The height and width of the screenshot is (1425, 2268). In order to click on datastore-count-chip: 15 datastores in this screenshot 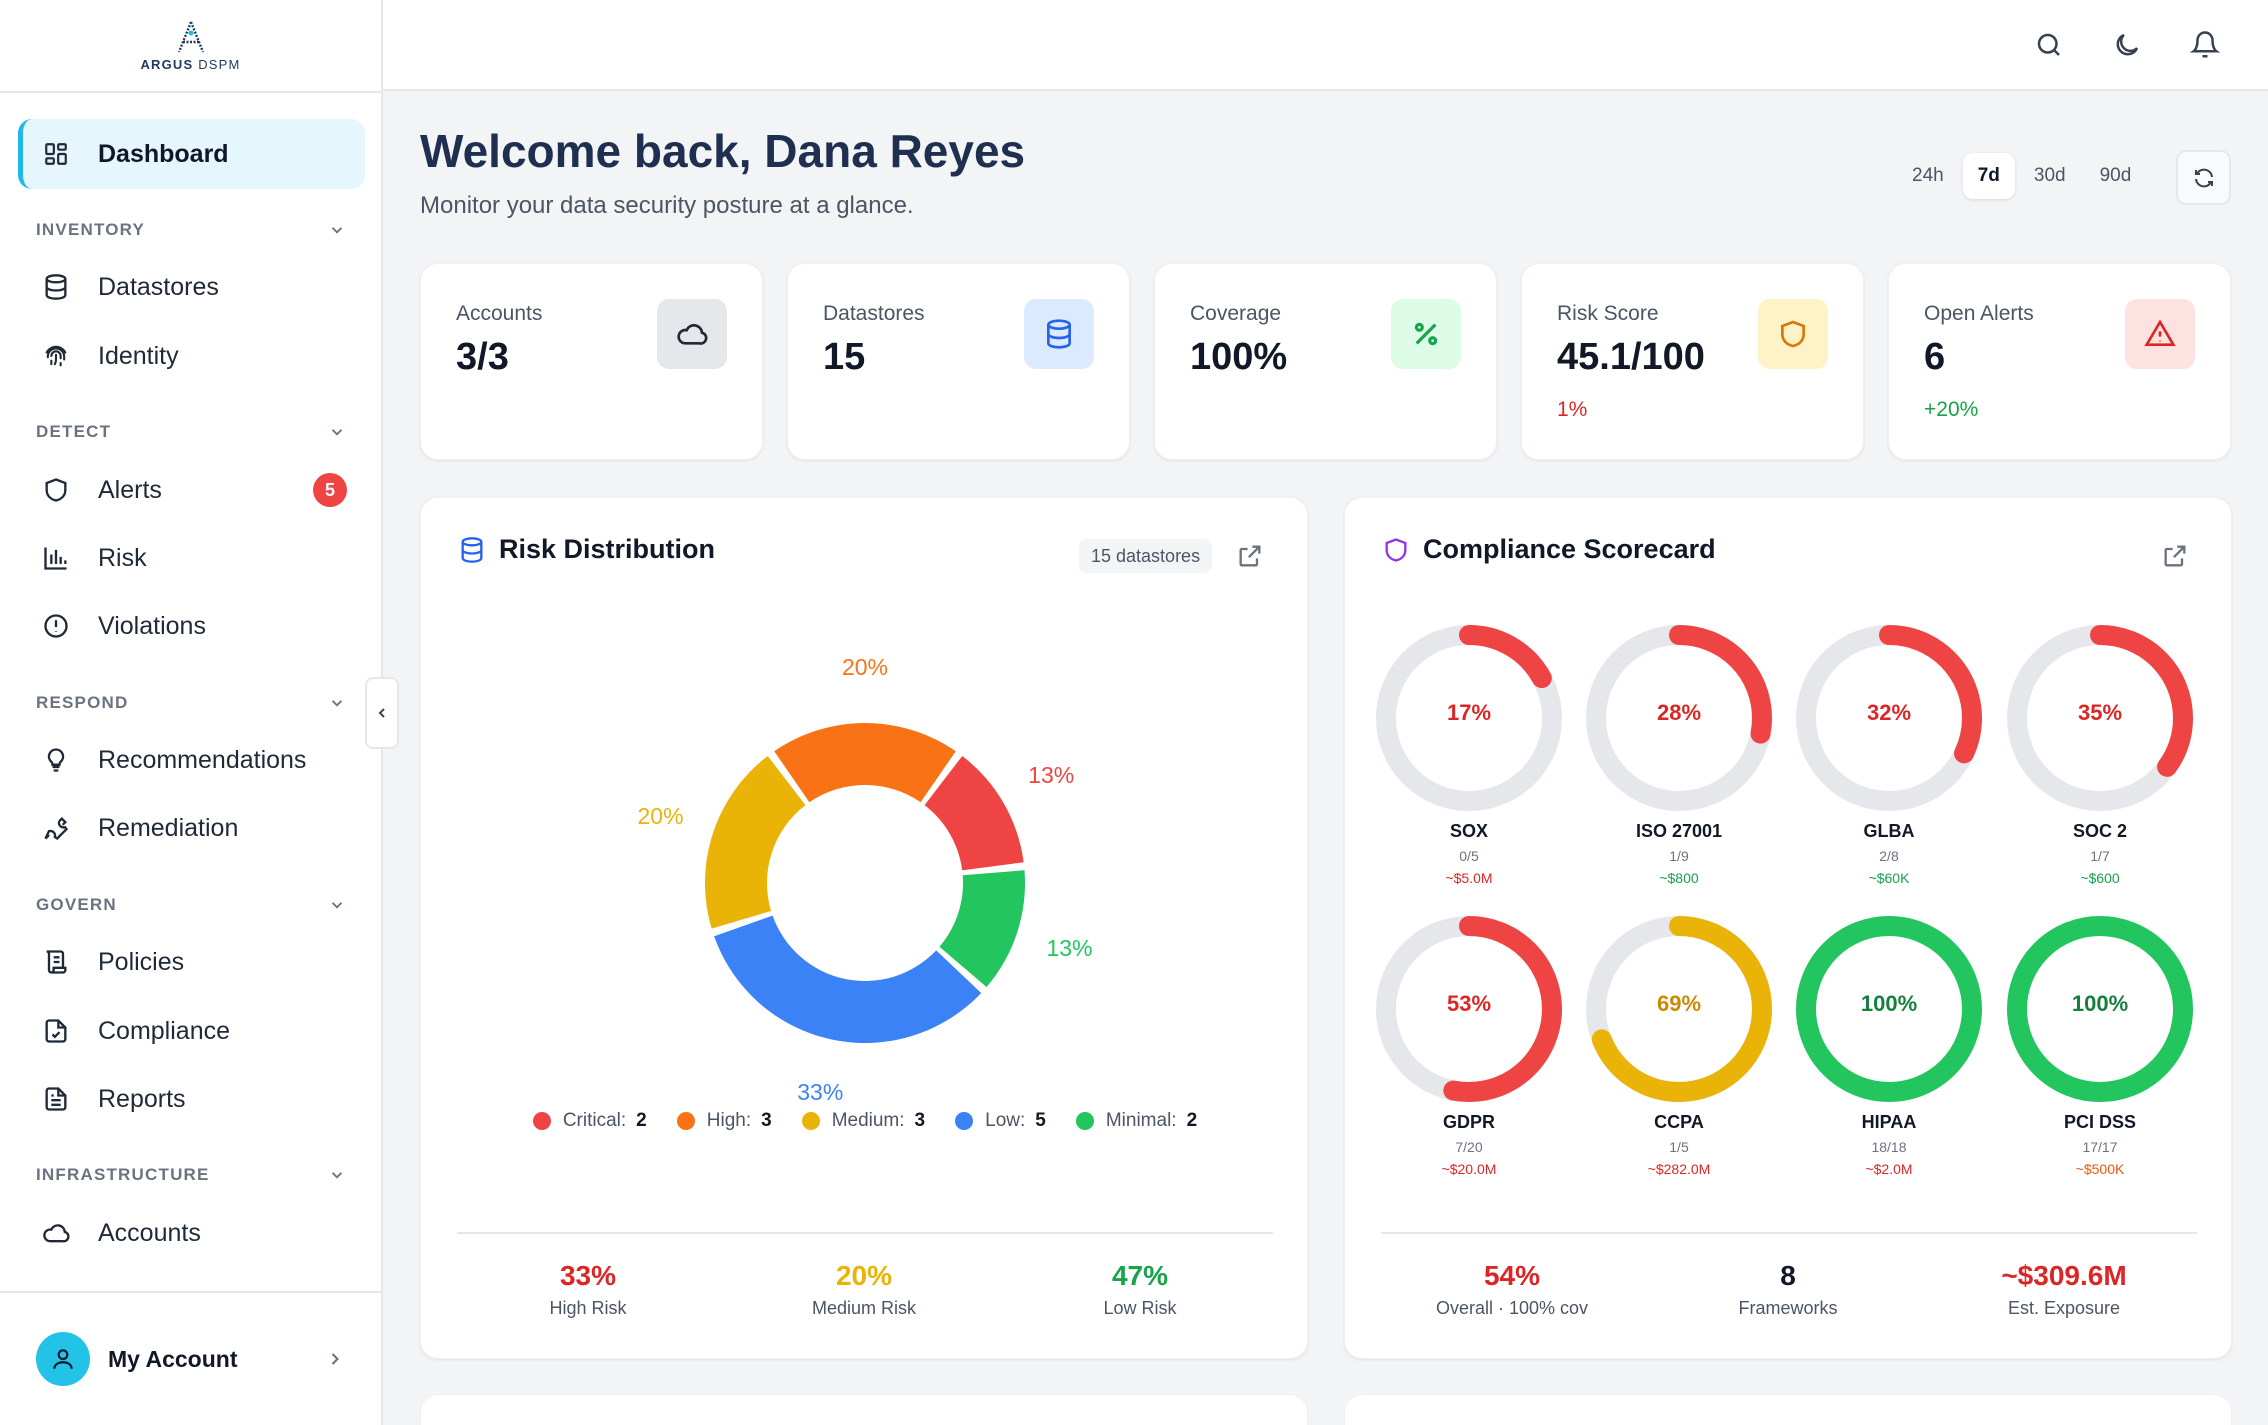, I will do `click(1146, 556)`.